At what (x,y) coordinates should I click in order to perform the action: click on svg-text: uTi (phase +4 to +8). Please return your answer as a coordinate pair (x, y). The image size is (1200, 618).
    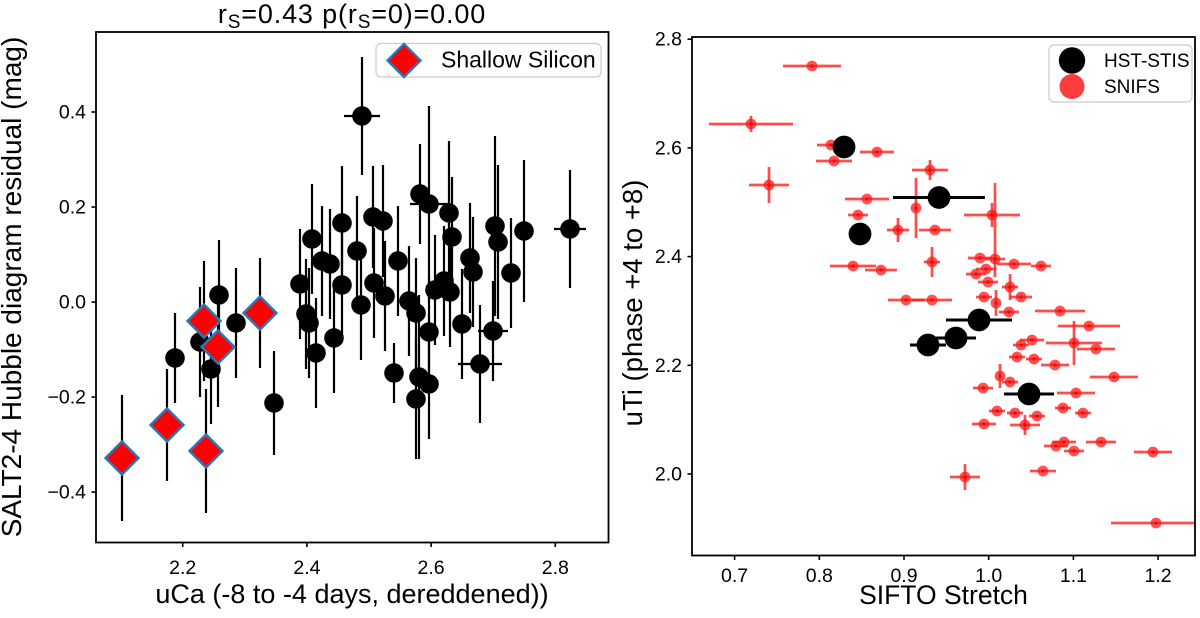
    Looking at the image, I should click on (632, 303).